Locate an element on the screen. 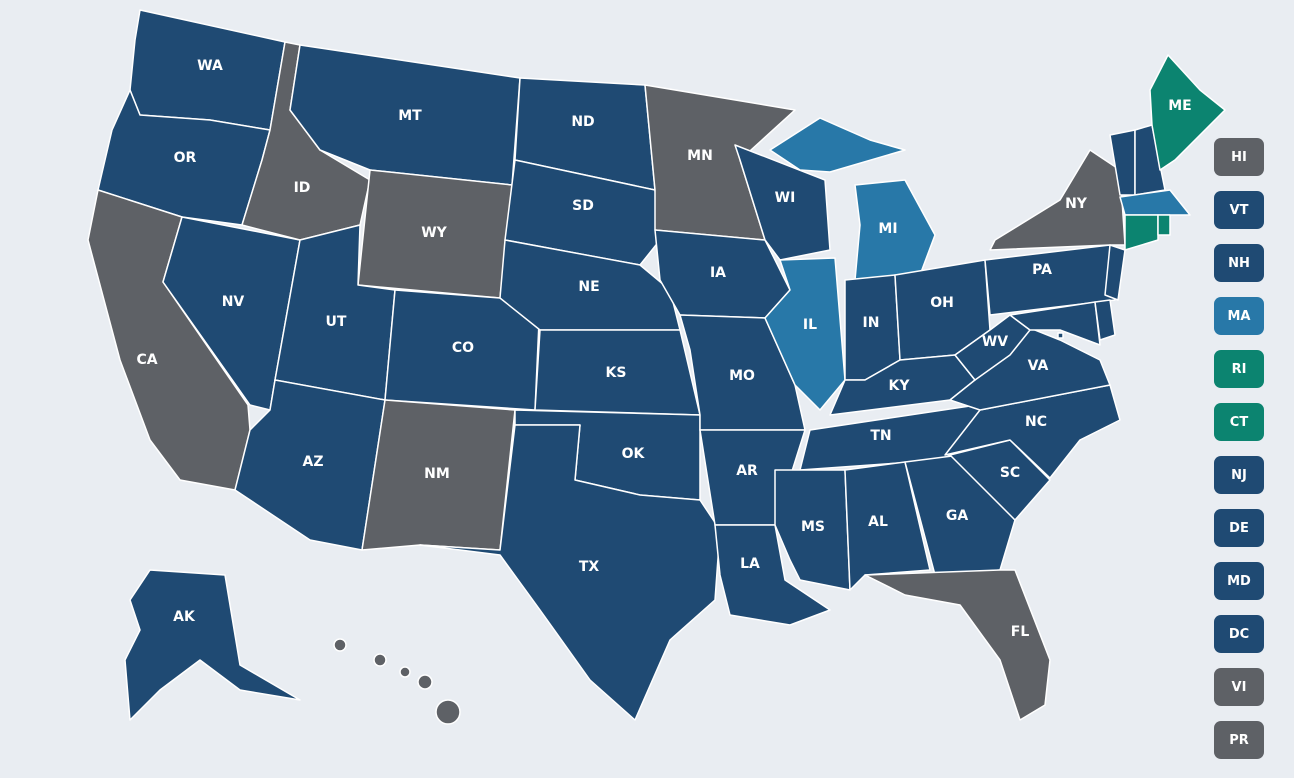  state-ri is located at coordinates (1164, 225).